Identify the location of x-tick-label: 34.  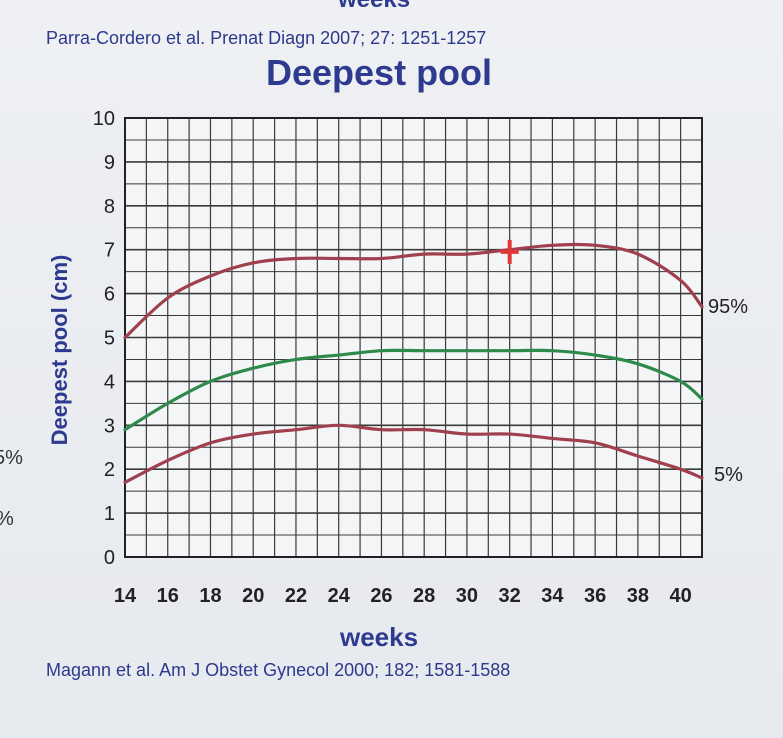
(552, 596).